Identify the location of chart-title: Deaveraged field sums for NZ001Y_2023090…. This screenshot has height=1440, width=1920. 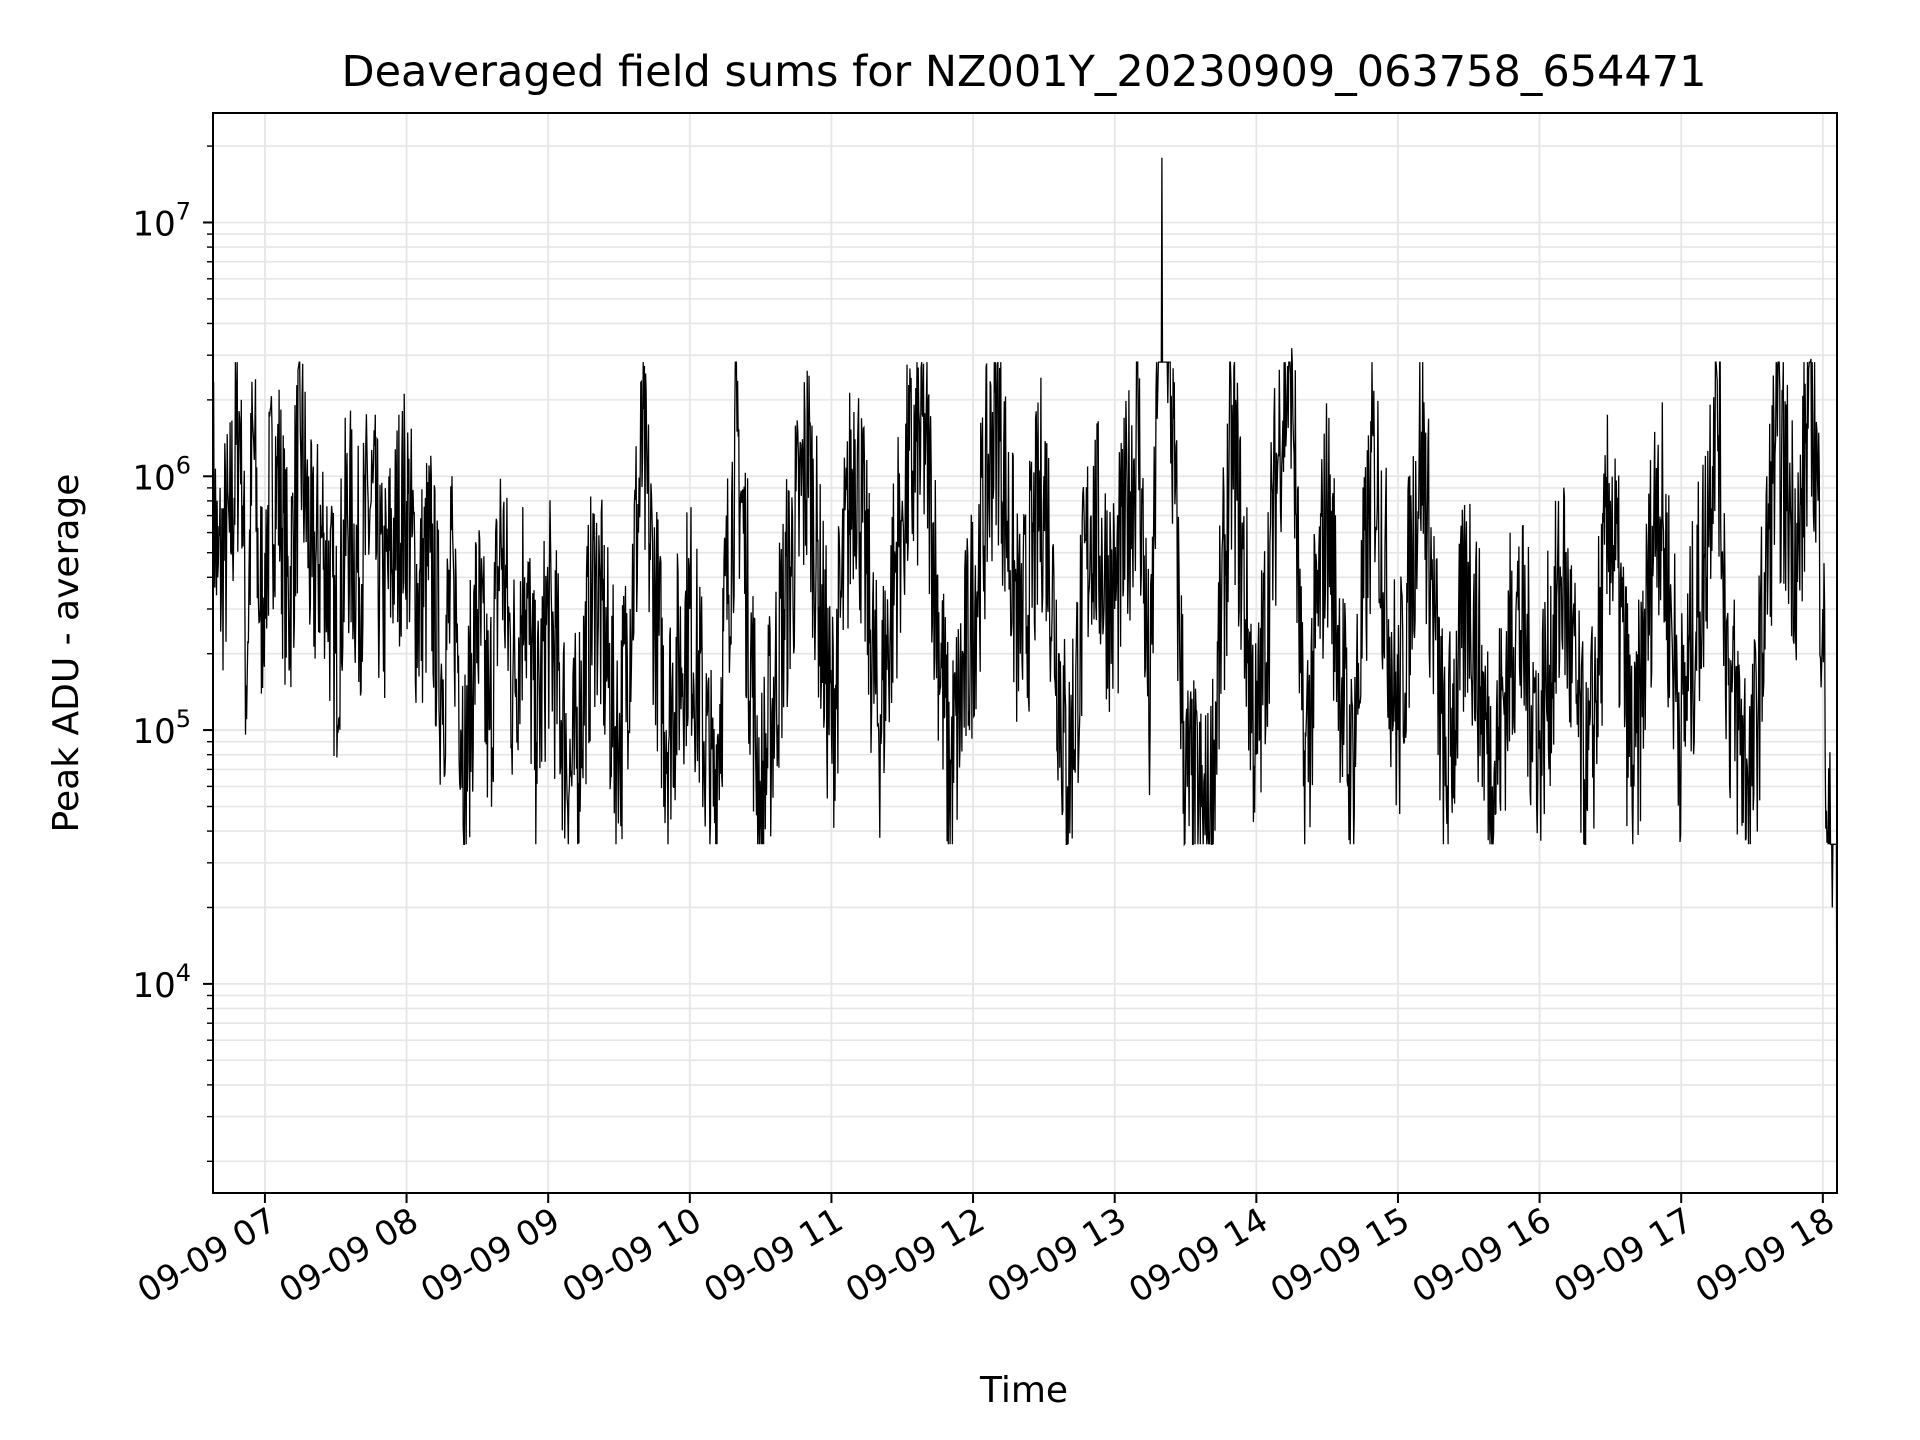
(1023, 72).